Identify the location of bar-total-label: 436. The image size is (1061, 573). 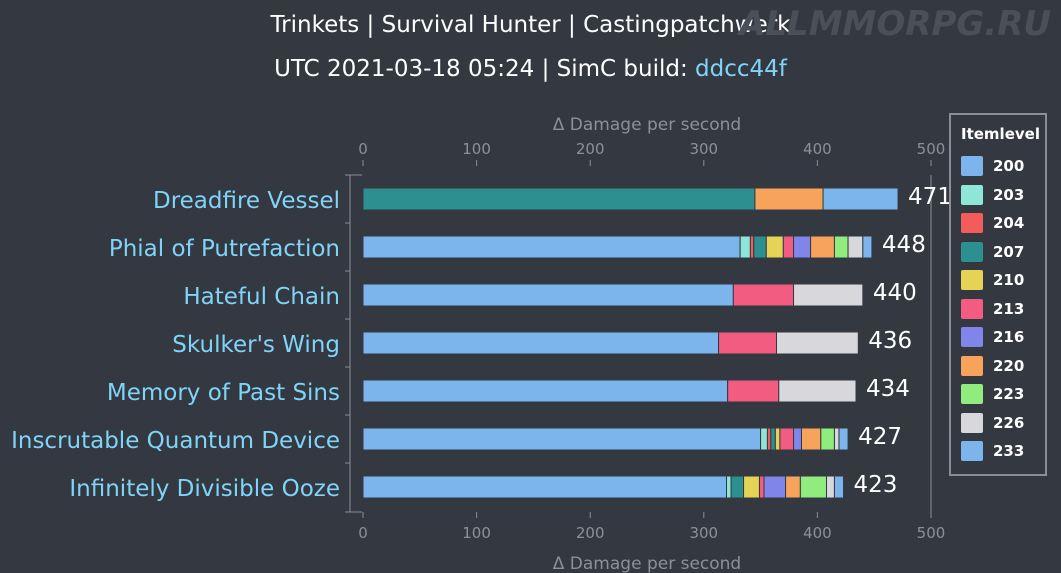
(890, 341).